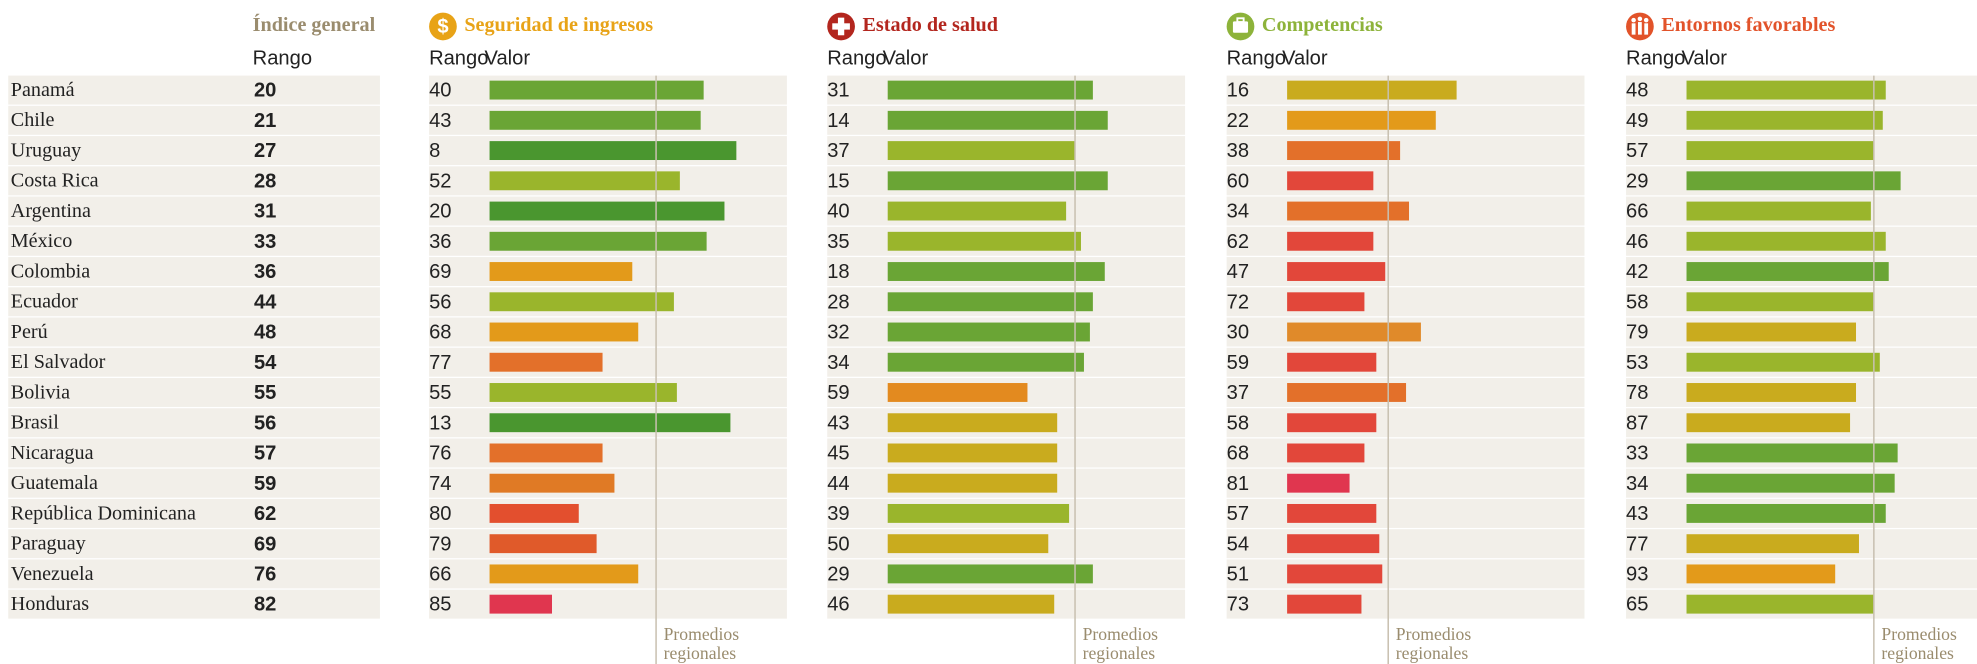 The width and height of the screenshot is (1977, 664). I want to click on index-rank: 55, so click(265, 393).